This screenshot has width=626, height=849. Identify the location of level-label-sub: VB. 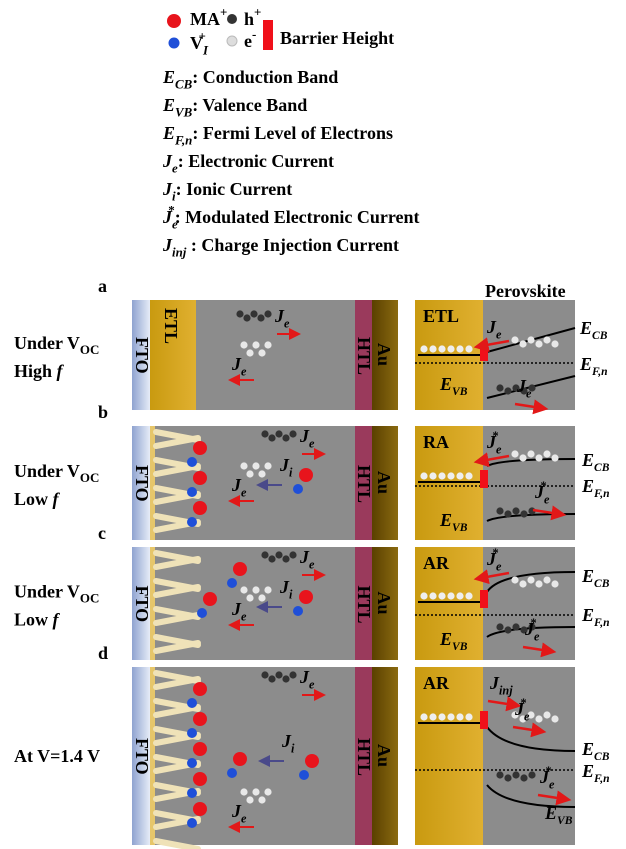
(565, 820).